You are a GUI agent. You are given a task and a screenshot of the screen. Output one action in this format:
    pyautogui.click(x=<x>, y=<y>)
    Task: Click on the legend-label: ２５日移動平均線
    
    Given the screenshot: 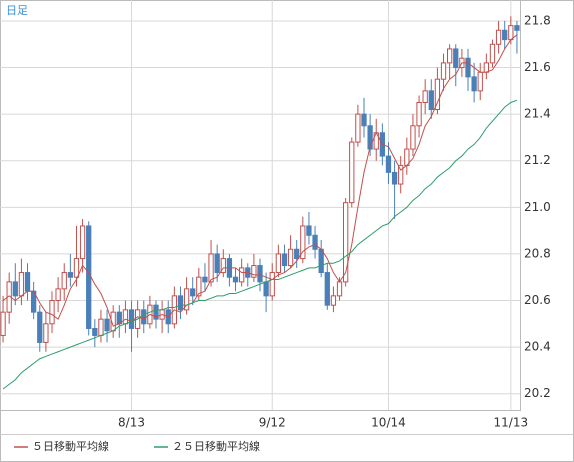 What is the action you would take?
    pyautogui.click(x=216, y=446)
    